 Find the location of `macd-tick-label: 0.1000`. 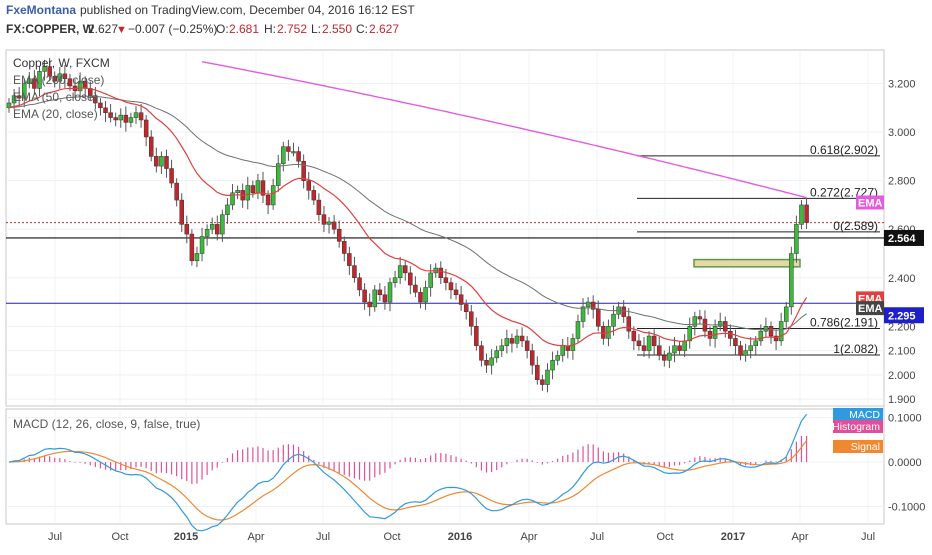

macd-tick-label: 0.1000 is located at coordinates (905, 419).